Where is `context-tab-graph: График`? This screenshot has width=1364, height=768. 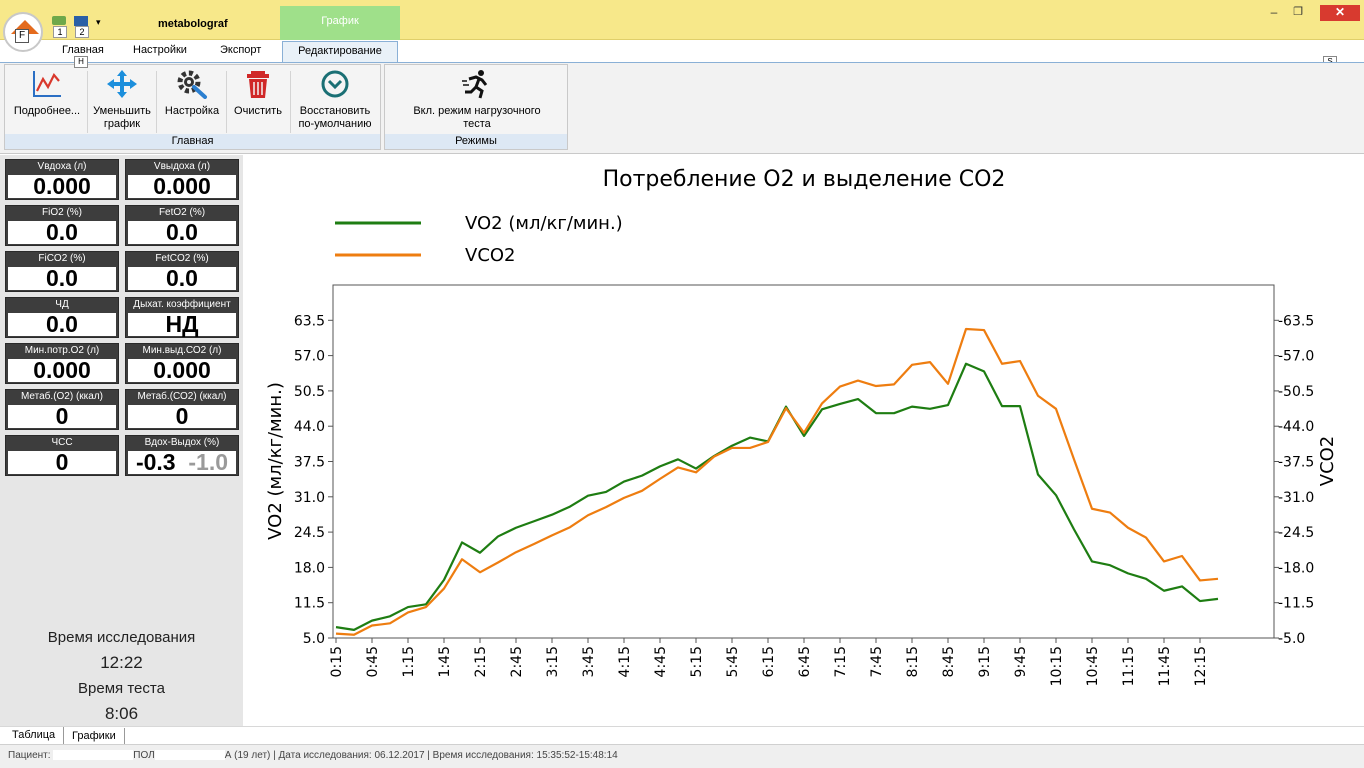 context-tab-graph: График is located at coordinates (340, 23).